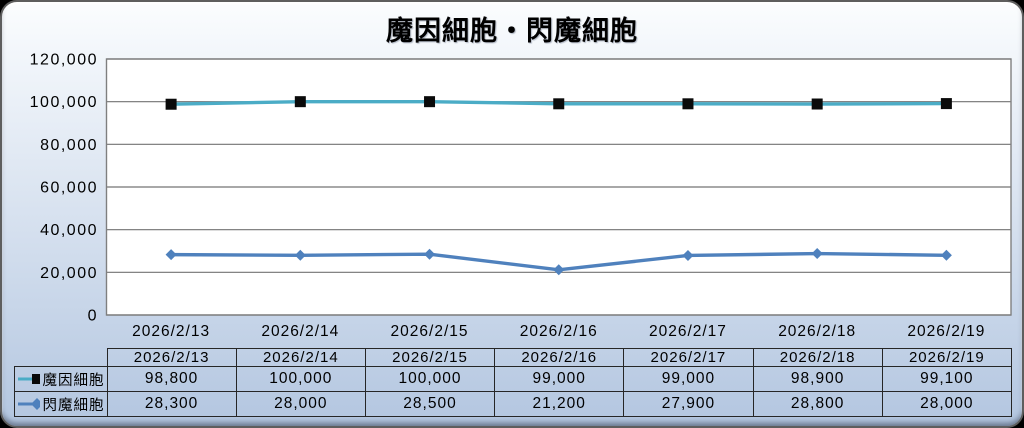  What do you see at coordinates (688, 357) in the screenshot?
I see `table-header-cell: 2026/2/17` at bounding box center [688, 357].